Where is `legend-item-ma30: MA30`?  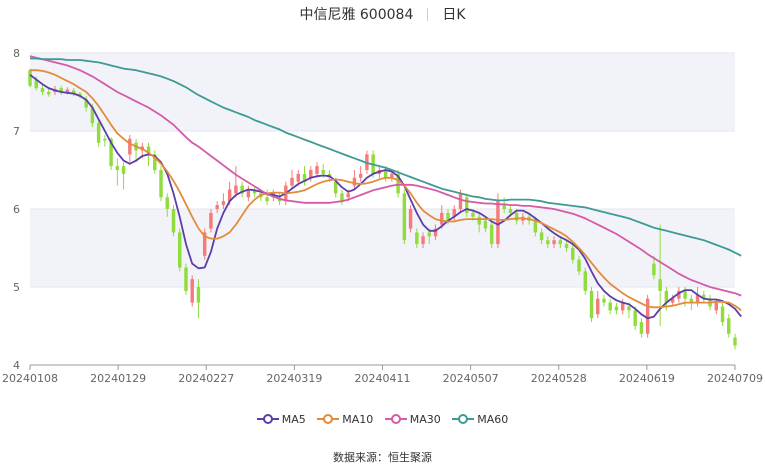 legend-item-ma30: MA30 is located at coordinates (412, 419).